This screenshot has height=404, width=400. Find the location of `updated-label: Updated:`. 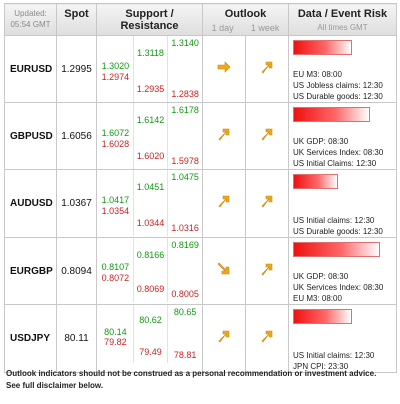

updated-label: Updated: is located at coordinates (30, 13).